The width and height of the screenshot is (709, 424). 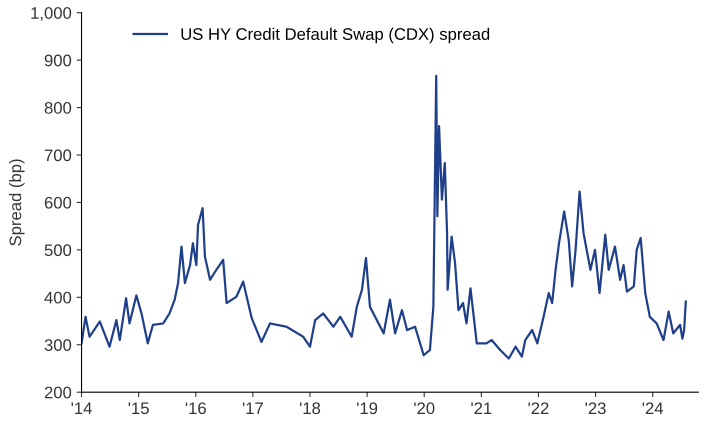 I want to click on x-tick-label: '23, so click(x=596, y=408).